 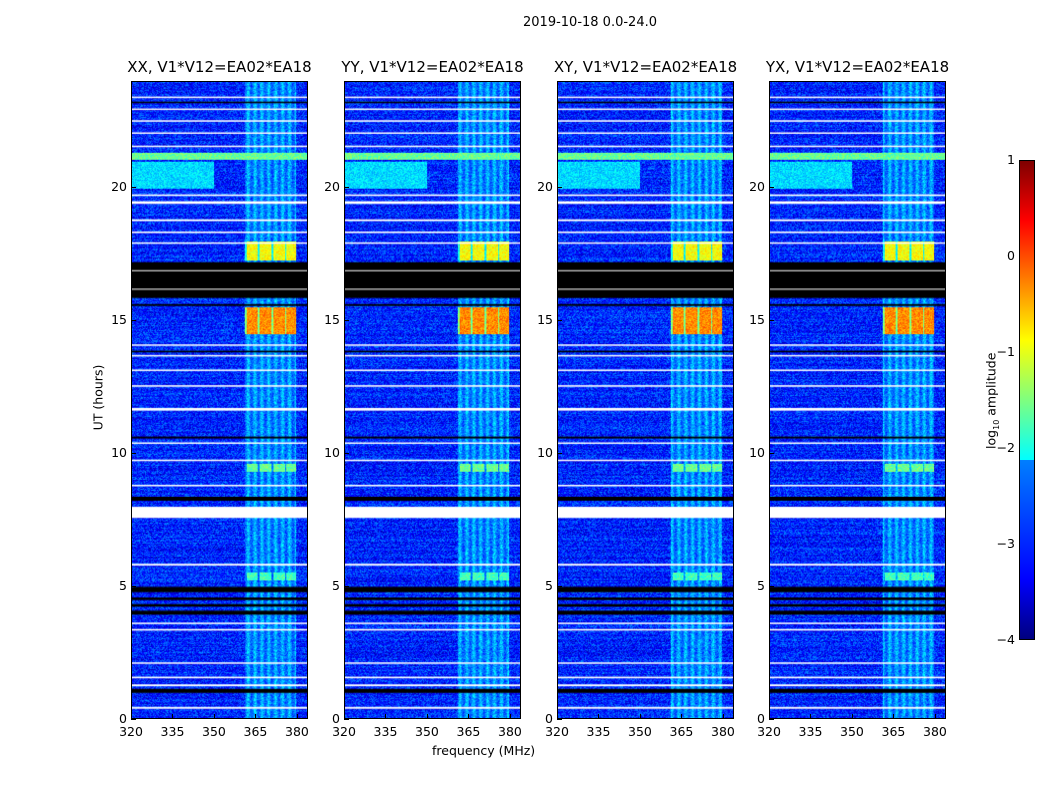 What do you see at coordinates (991, 439) in the screenshot?
I see `colorbar-label-part: log` at bounding box center [991, 439].